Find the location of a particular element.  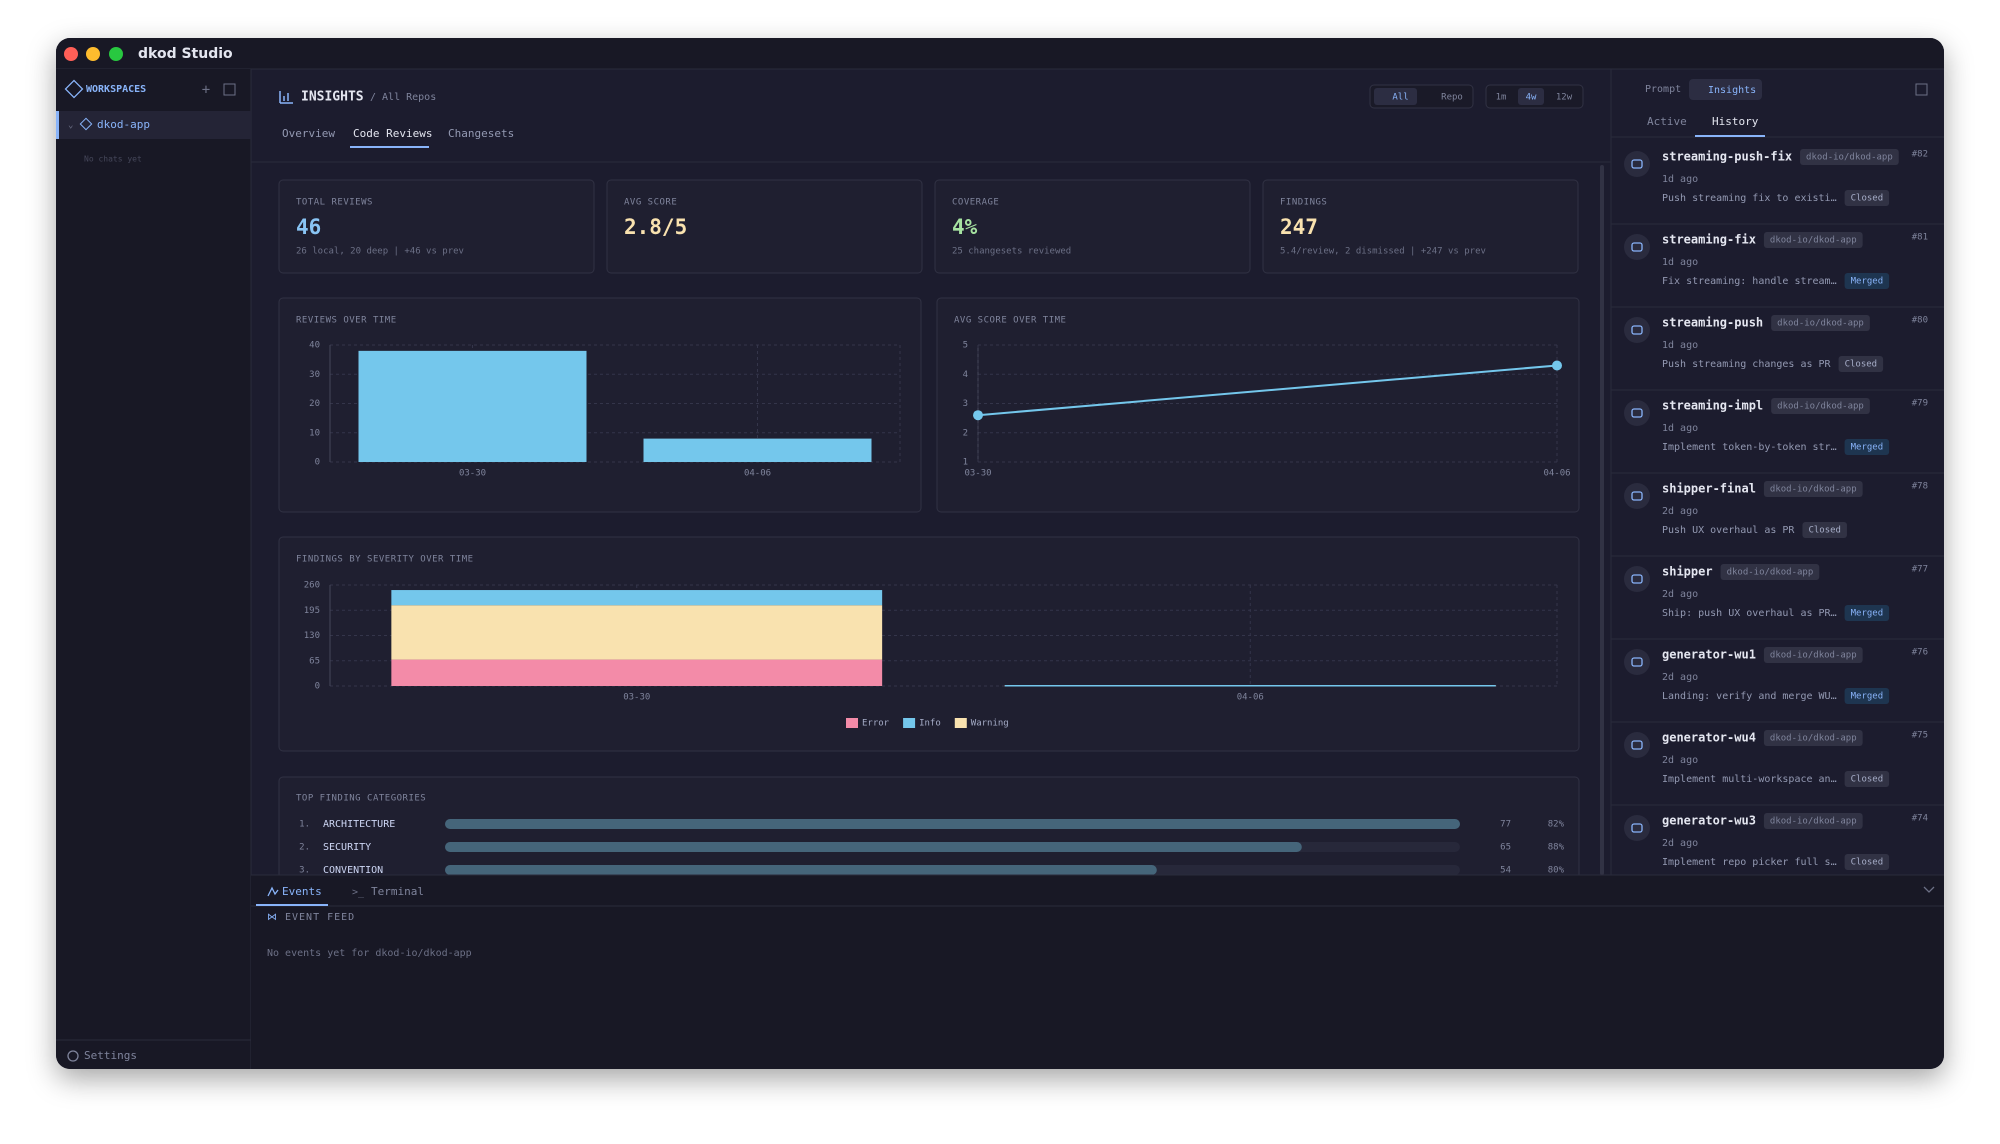

bottom-tab: Events is located at coordinates (302, 891).